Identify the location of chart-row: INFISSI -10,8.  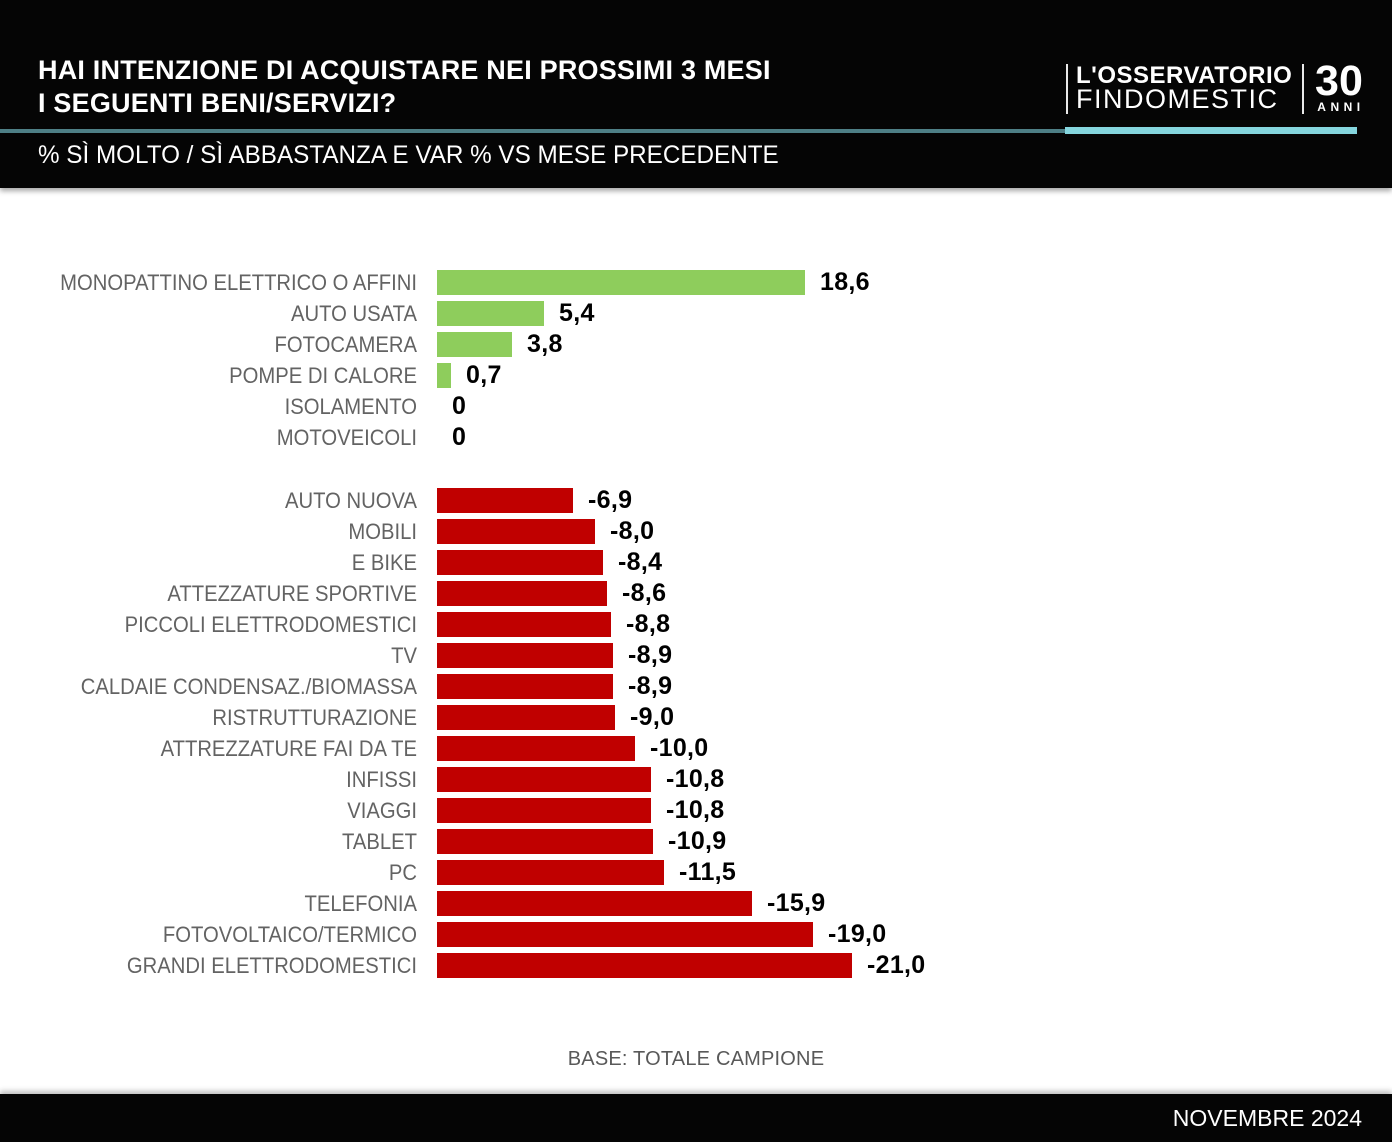
(696, 779).